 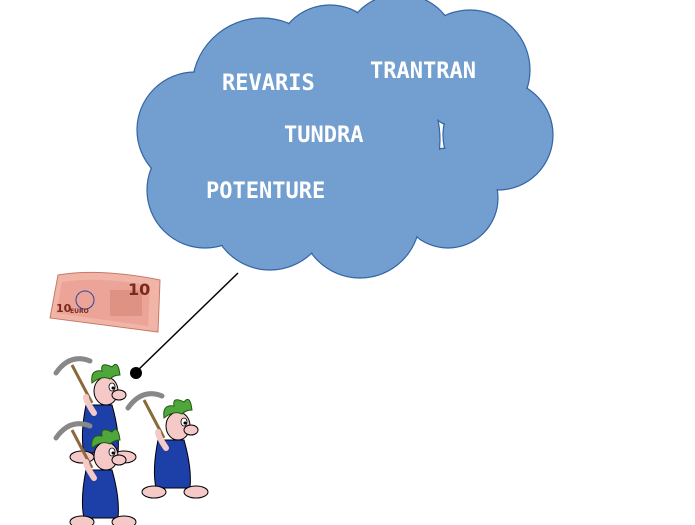 I want to click on banknote-denomination-small: 10, so click(x=64, y=308).